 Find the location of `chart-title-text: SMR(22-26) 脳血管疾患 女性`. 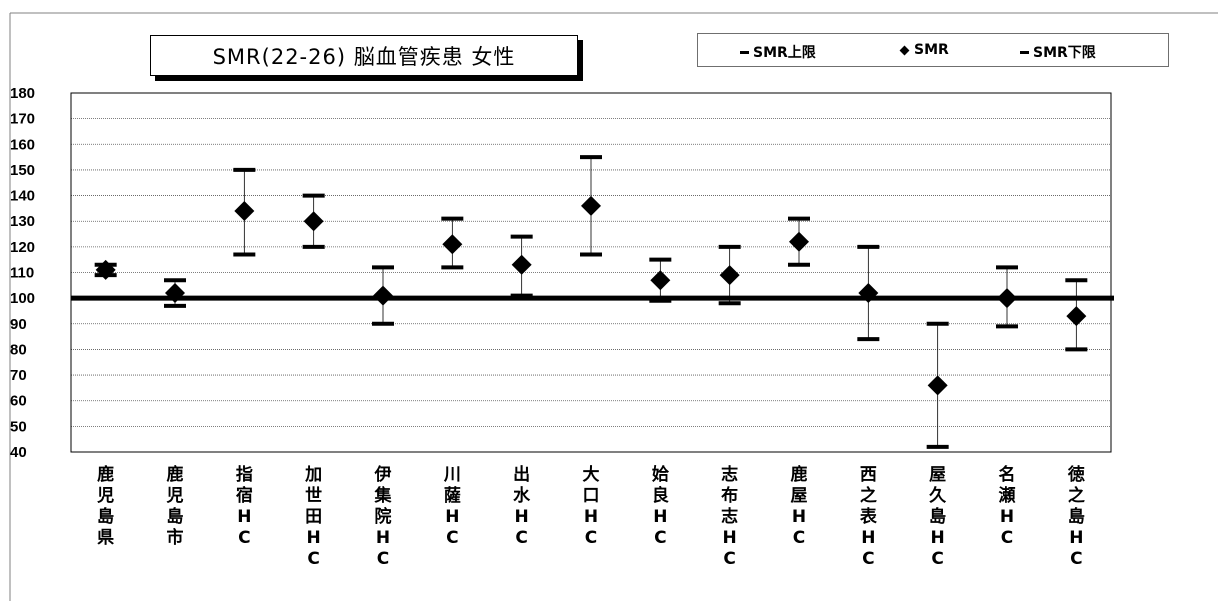

chart-title-text: SMR(22-26) 脳血管疾患 女性 is located at coordinates (364, 56).